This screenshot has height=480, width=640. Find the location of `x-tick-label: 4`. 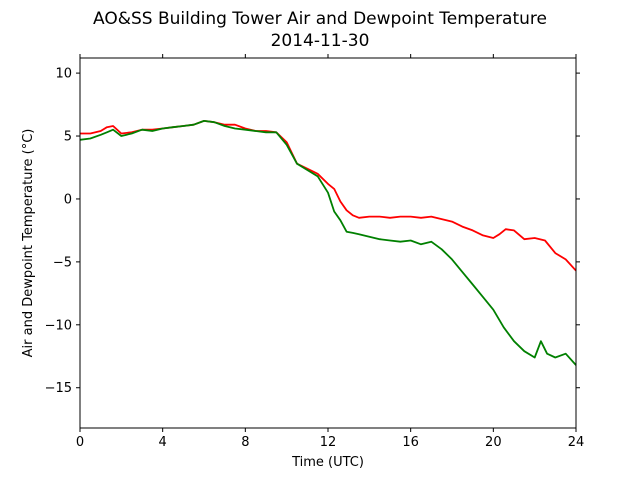

x-tick-label: 4 is located at coordinates (163, 442).